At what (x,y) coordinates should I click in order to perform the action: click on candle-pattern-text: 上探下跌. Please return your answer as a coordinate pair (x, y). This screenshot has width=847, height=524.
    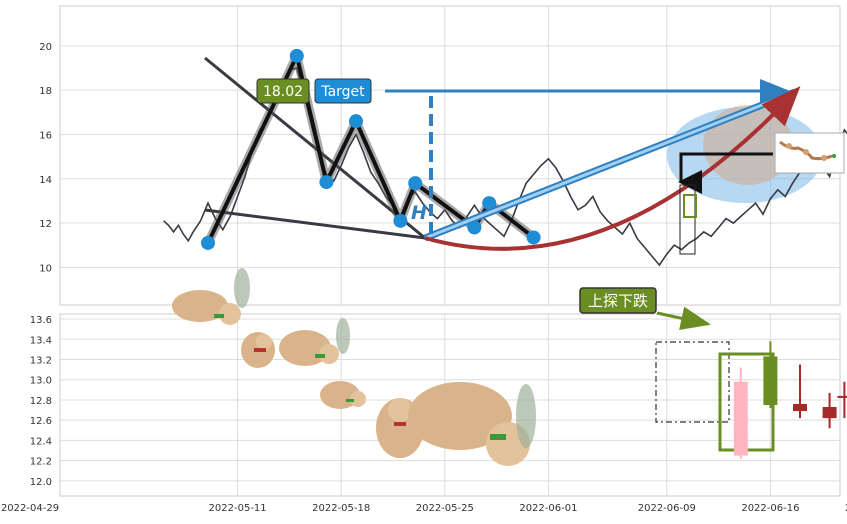
    Looking at the image, I should click on (618, 301).